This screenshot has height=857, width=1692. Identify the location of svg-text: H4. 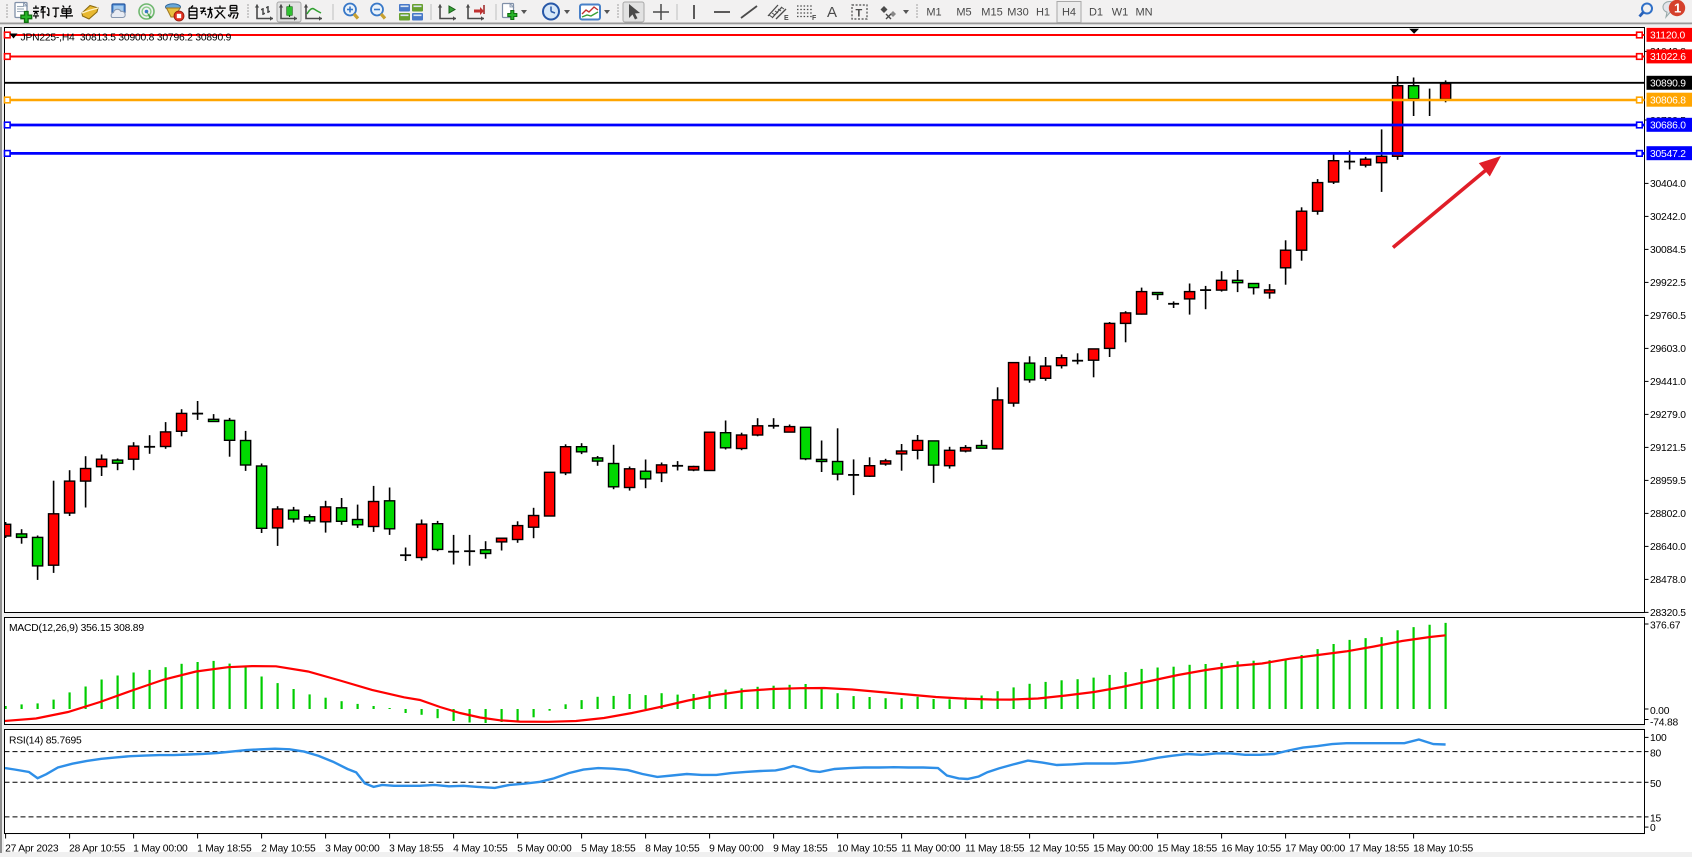
(1069, 13).